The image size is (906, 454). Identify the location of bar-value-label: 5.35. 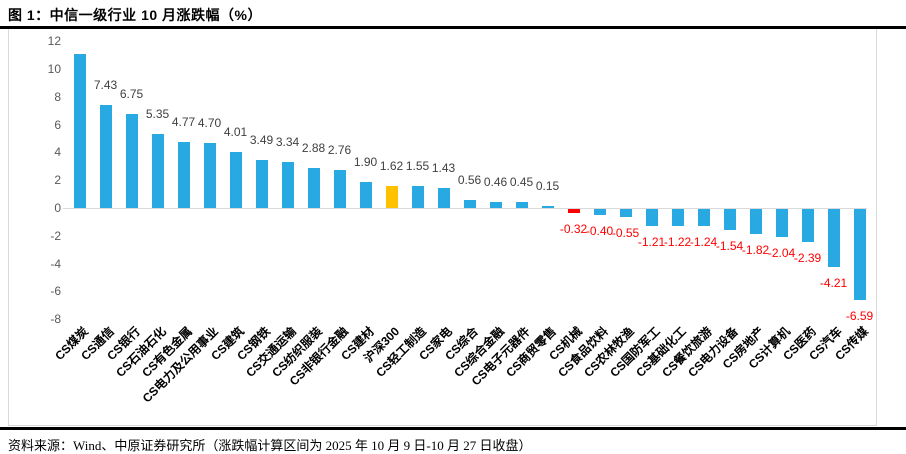
(157, 113).